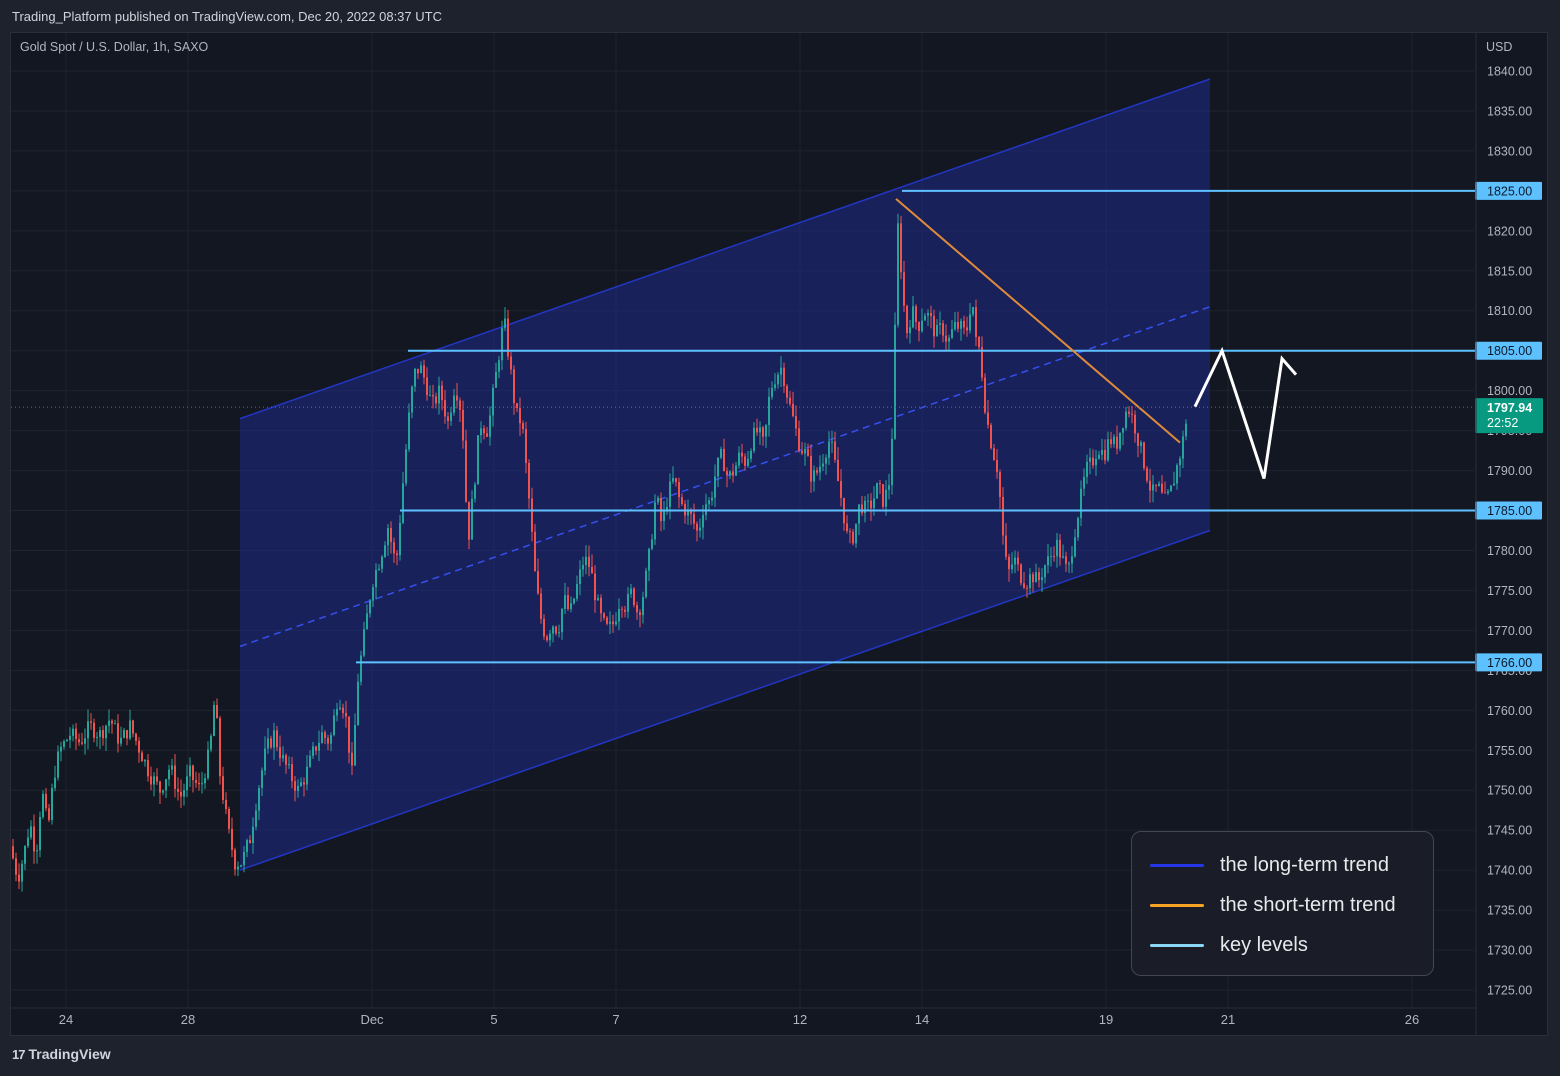 The width and height of the screenshot is (1560, 1076). Describe the element at coordinates (1177, 945) in the screenshot. I see `legend-swatch-key-levels` at that location.